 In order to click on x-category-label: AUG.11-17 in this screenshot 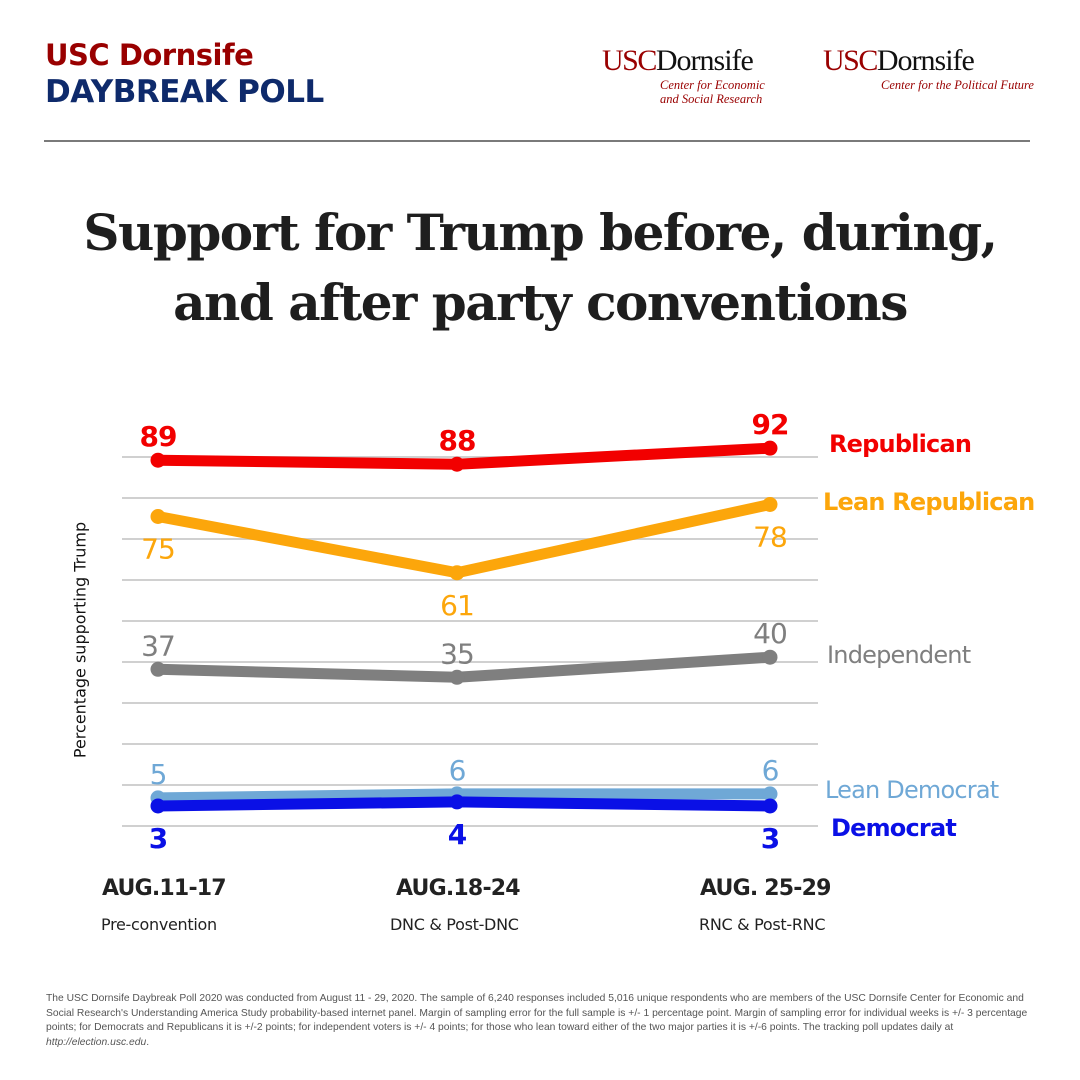, I will do `click(164, 888)`.